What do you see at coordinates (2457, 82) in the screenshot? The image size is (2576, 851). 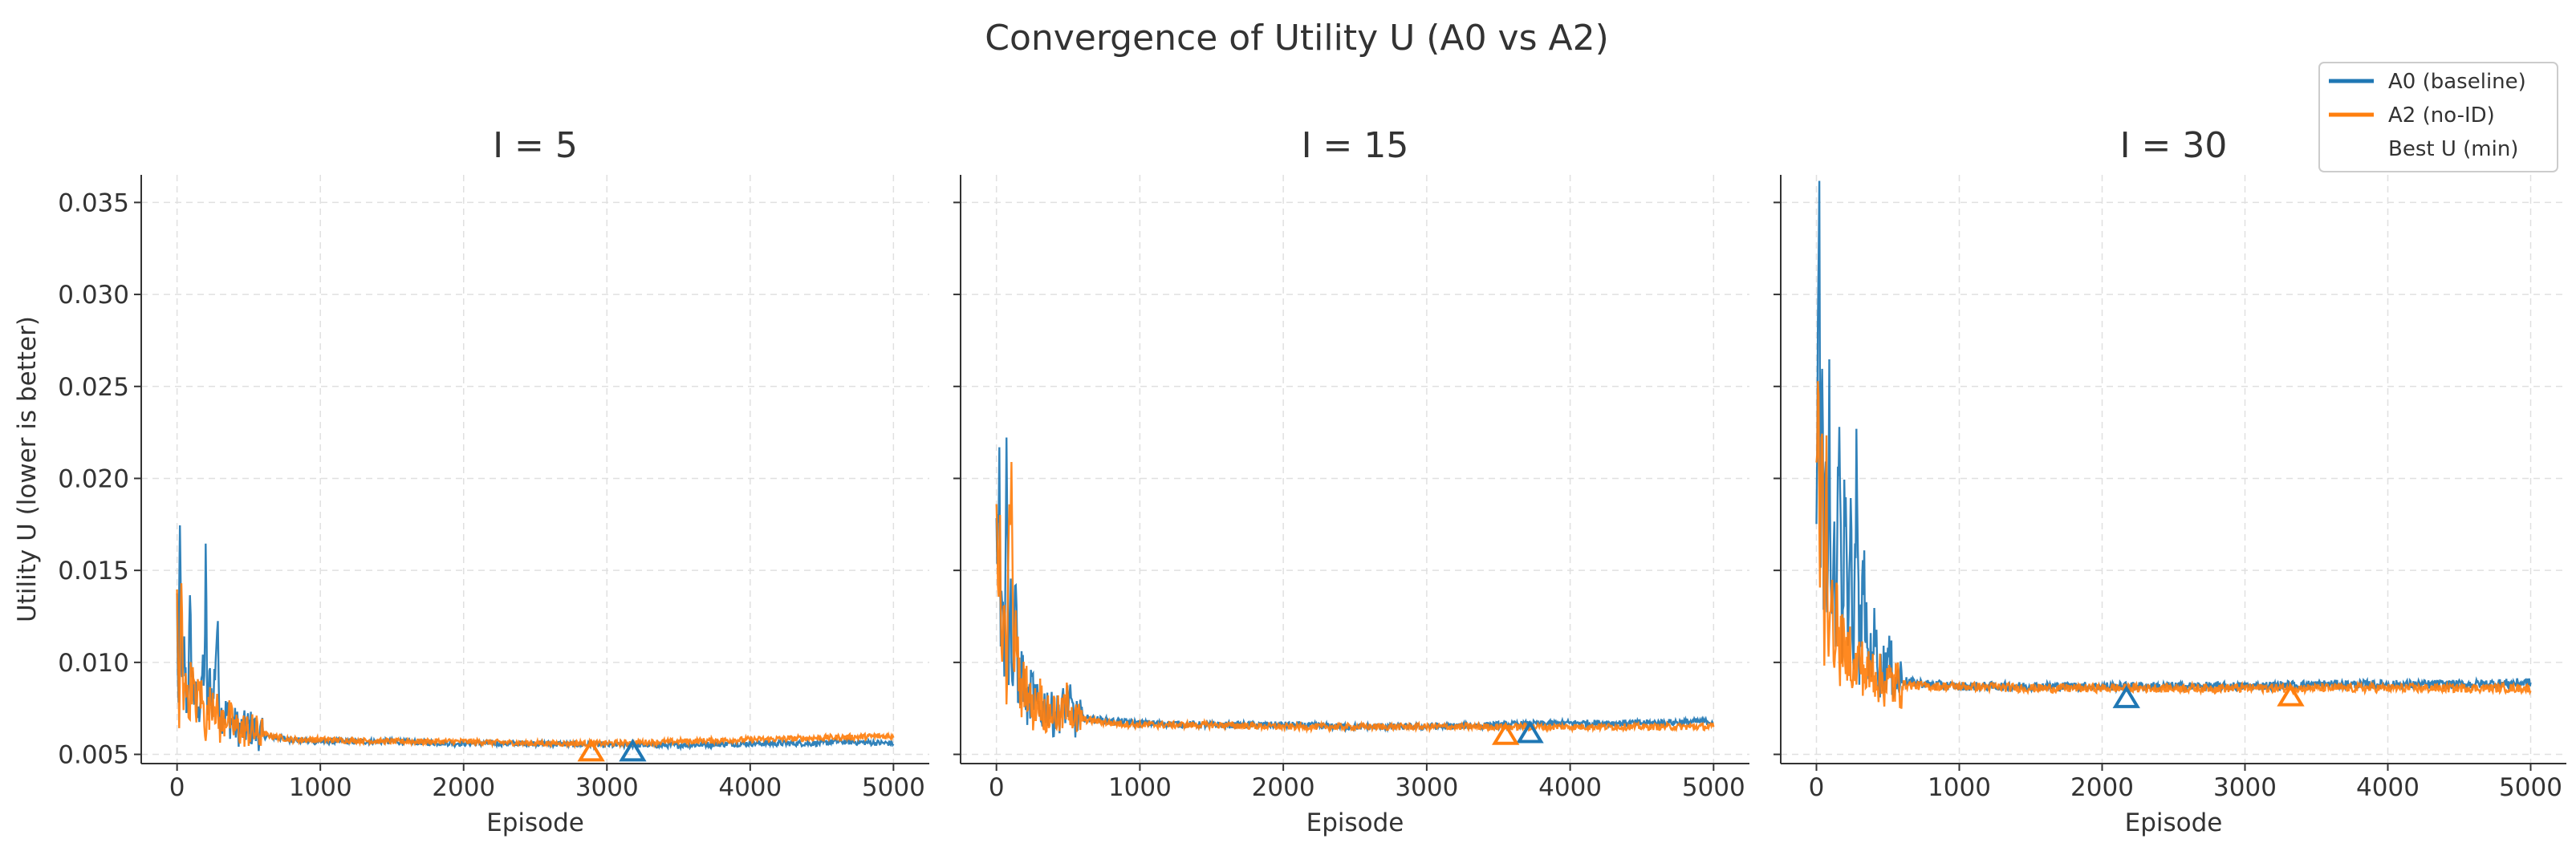 I see `legend-label-a0: A0 (baseline)` at bounding box center [2457, 82].